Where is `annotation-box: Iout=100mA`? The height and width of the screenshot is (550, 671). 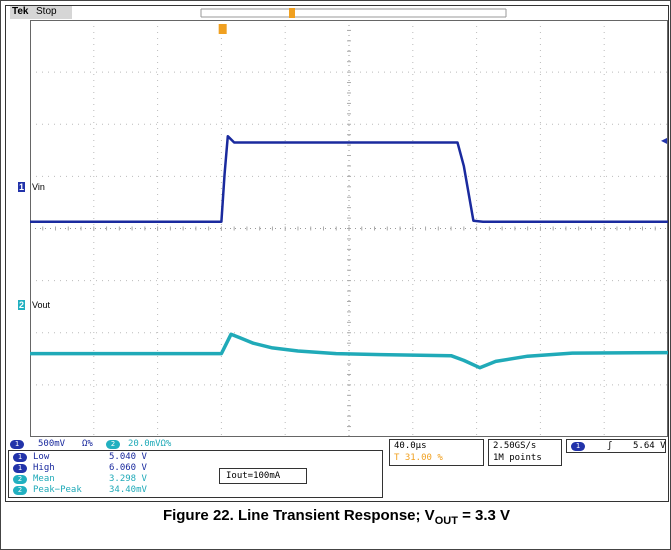 annotation-box: Iout=100mA is located at coordinates (263, 476).